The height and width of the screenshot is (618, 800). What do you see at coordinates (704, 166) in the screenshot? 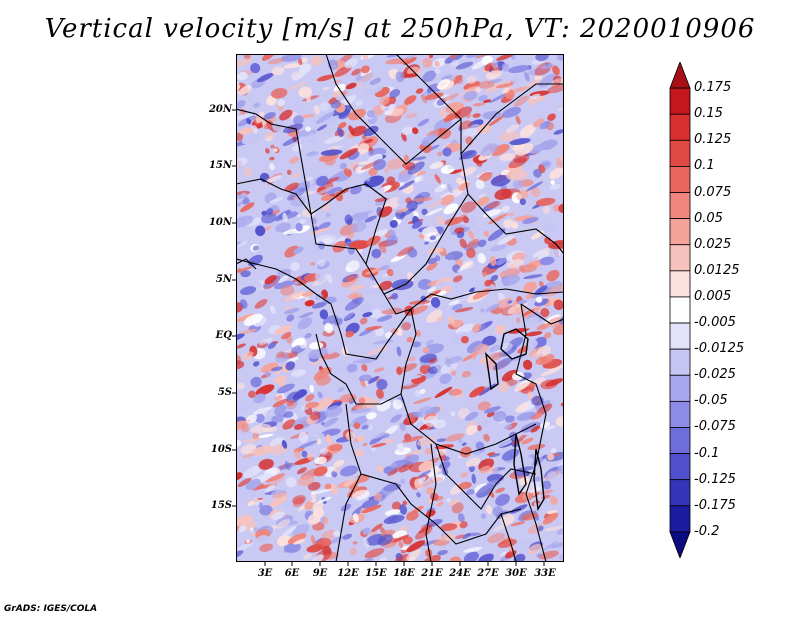
I see `colorbar-label: 0.1` at bounding box center [704, 166].